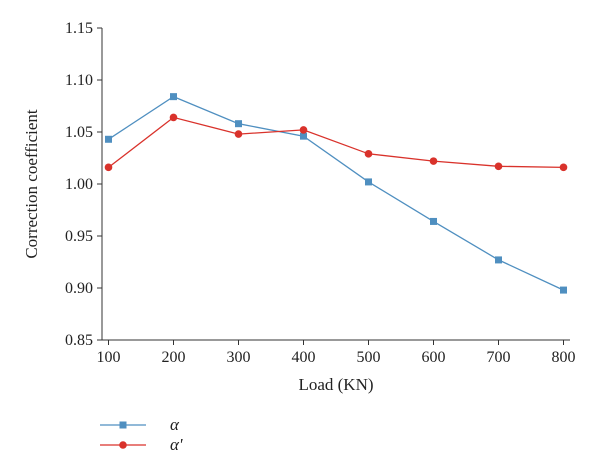  I want to click on x-tick-label: 500, so click(369, 357).